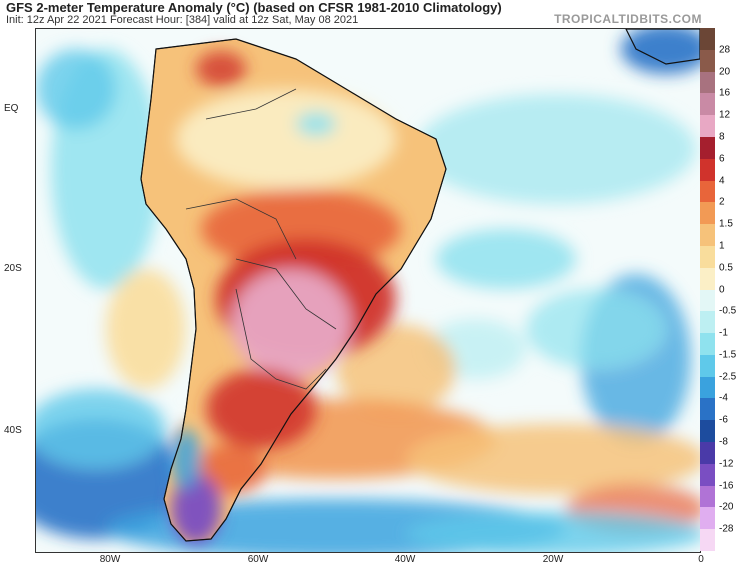 This screenshot has width=750, height=568. I want to click on colorbar-label: -20, so click(726, 507).